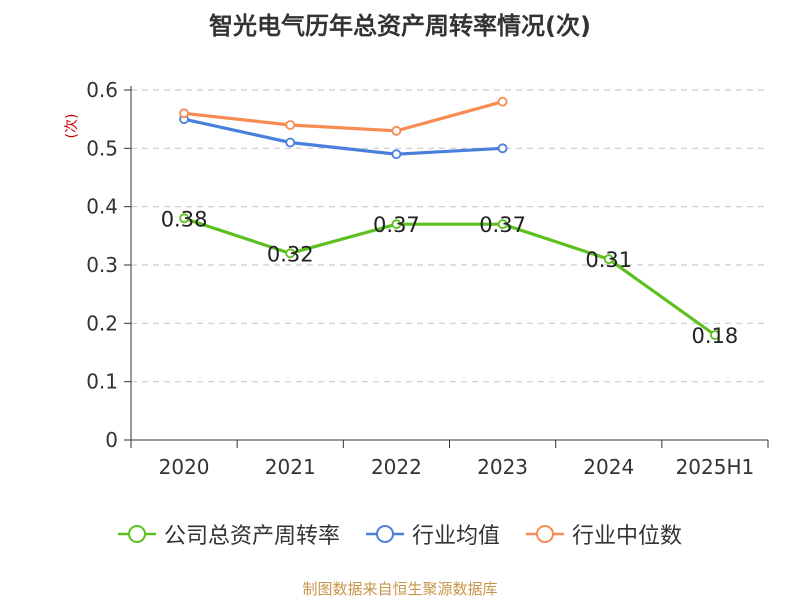  Describe the element at coordinates (102, 90) in the screenshot. I see `y-tick-label: 0.6` at that location.